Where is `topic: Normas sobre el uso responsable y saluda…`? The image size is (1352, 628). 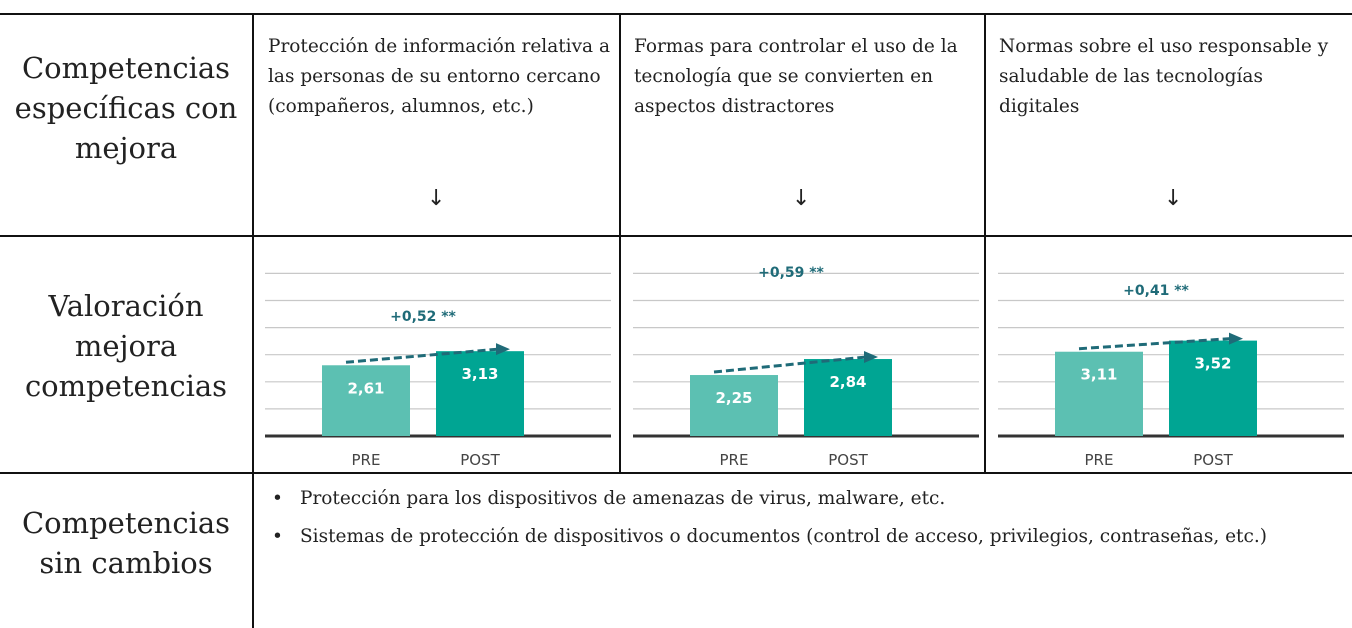 topic: Normas sobre el uso responsable y saluda… is located at coordinates (1164, 76).